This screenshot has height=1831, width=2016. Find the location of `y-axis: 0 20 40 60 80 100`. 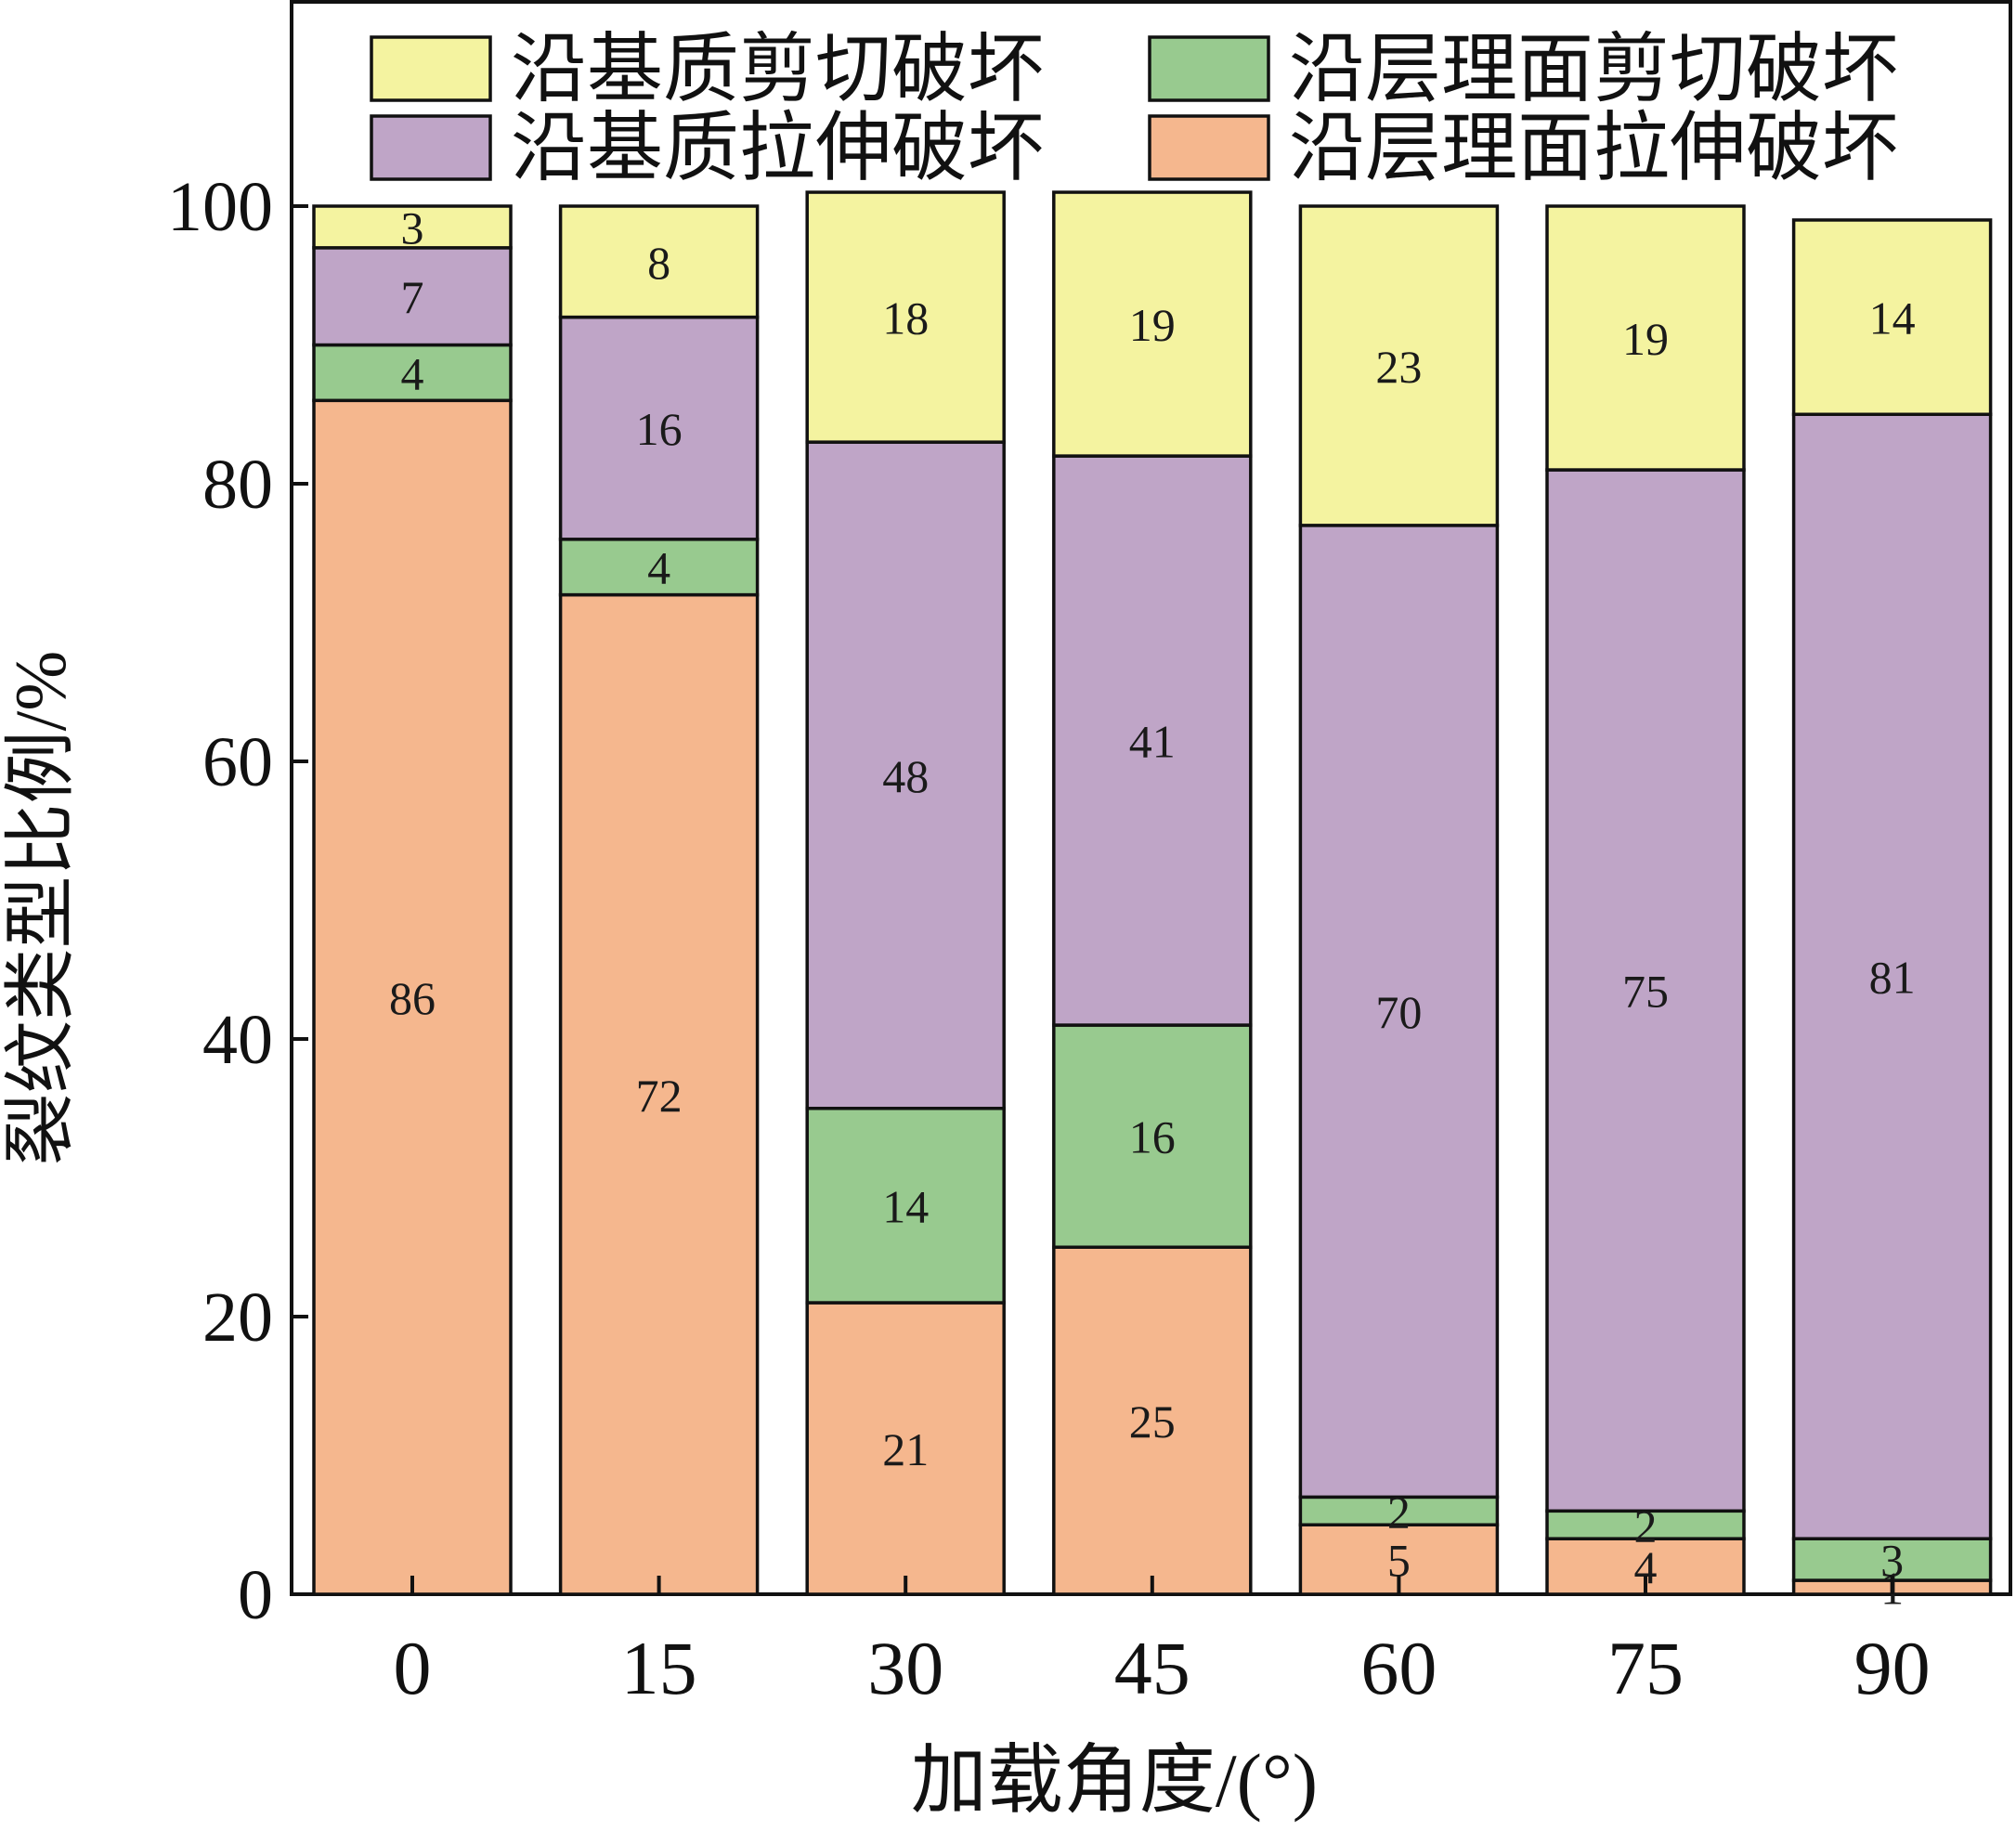

y-axis: 0 20 40 60 80 100 is located at coordinates (238, 901).